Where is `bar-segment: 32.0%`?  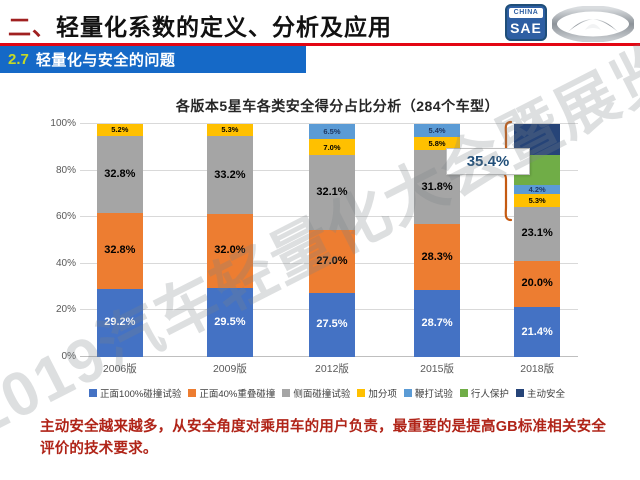 bar-segment: 32.0% is located at coordinates (229, 251).